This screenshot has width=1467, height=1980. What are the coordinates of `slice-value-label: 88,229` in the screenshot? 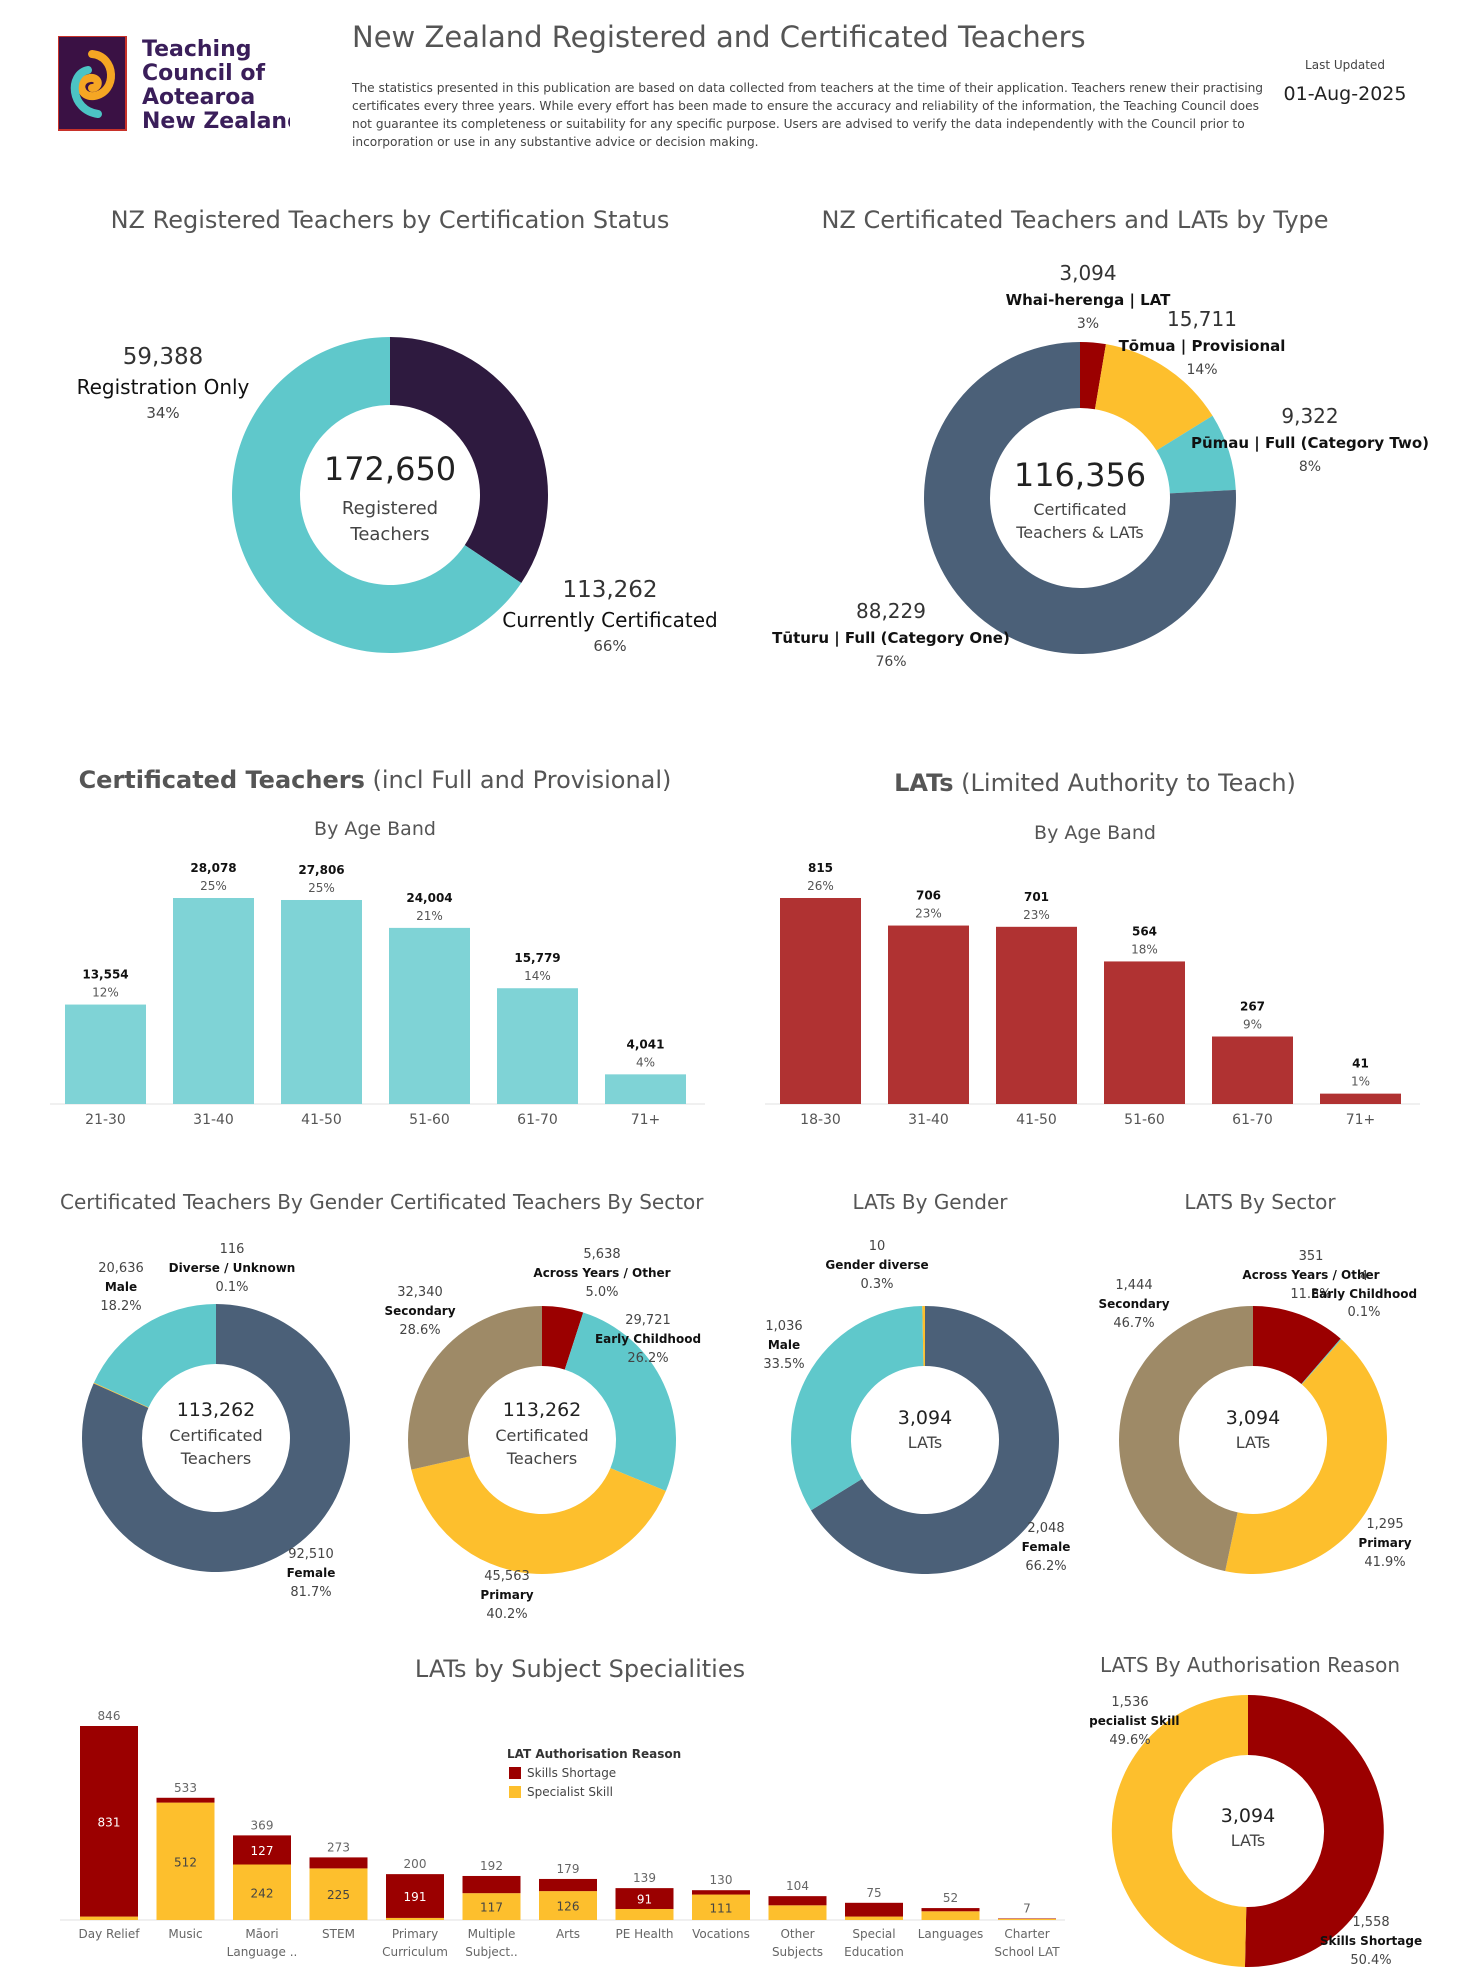 It's located at (891, 611).